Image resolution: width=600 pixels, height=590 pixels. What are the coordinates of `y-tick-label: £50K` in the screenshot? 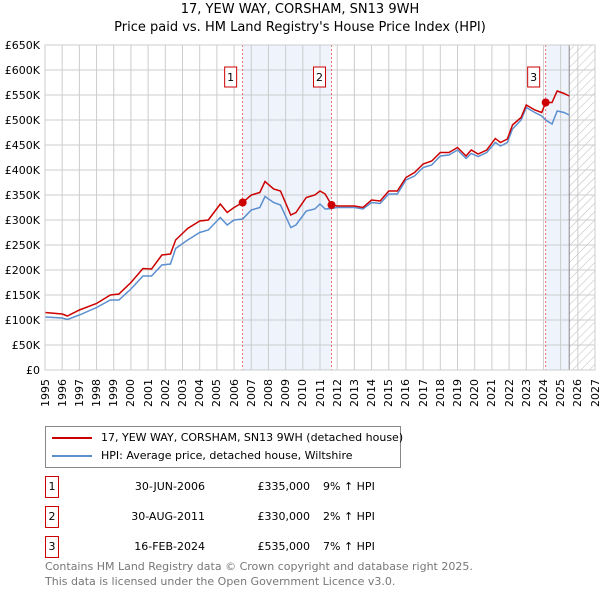 It's located at (26, 345).